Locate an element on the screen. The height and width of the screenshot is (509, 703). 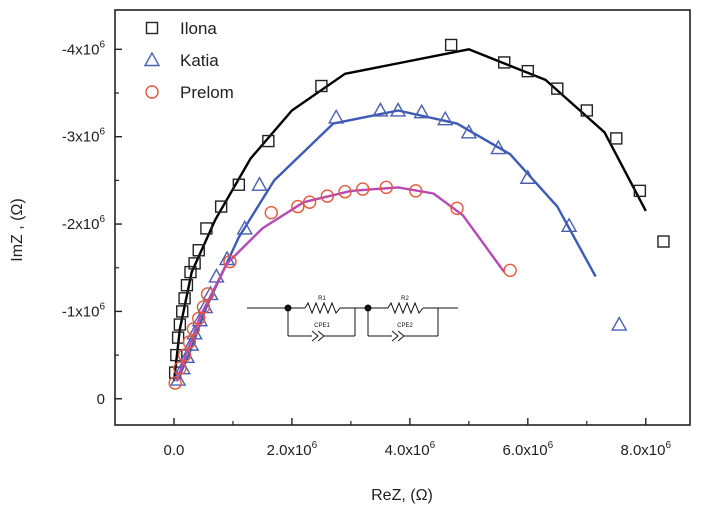
y-tick-label: -2x10⁶ is located at coordinates (84, 223).